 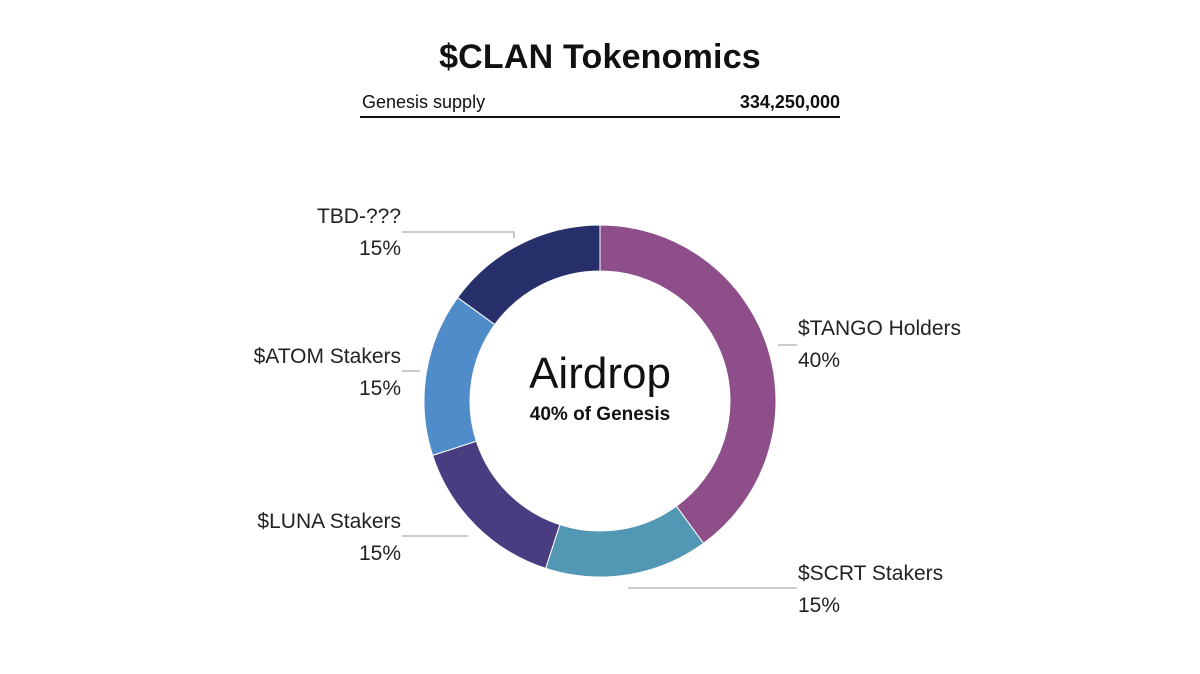 I want to click on chart-title: $CLAN Tokenomics, so click(x=600, y=57).